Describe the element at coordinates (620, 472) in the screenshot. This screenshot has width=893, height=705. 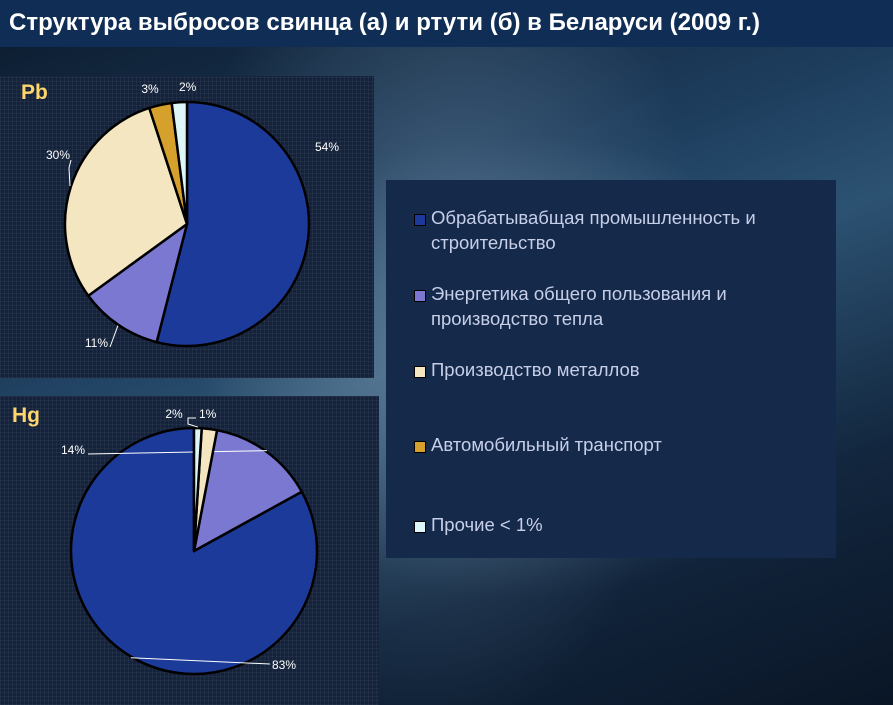
I see `legend-item-transport: Автомобильный транспорт` at that location.